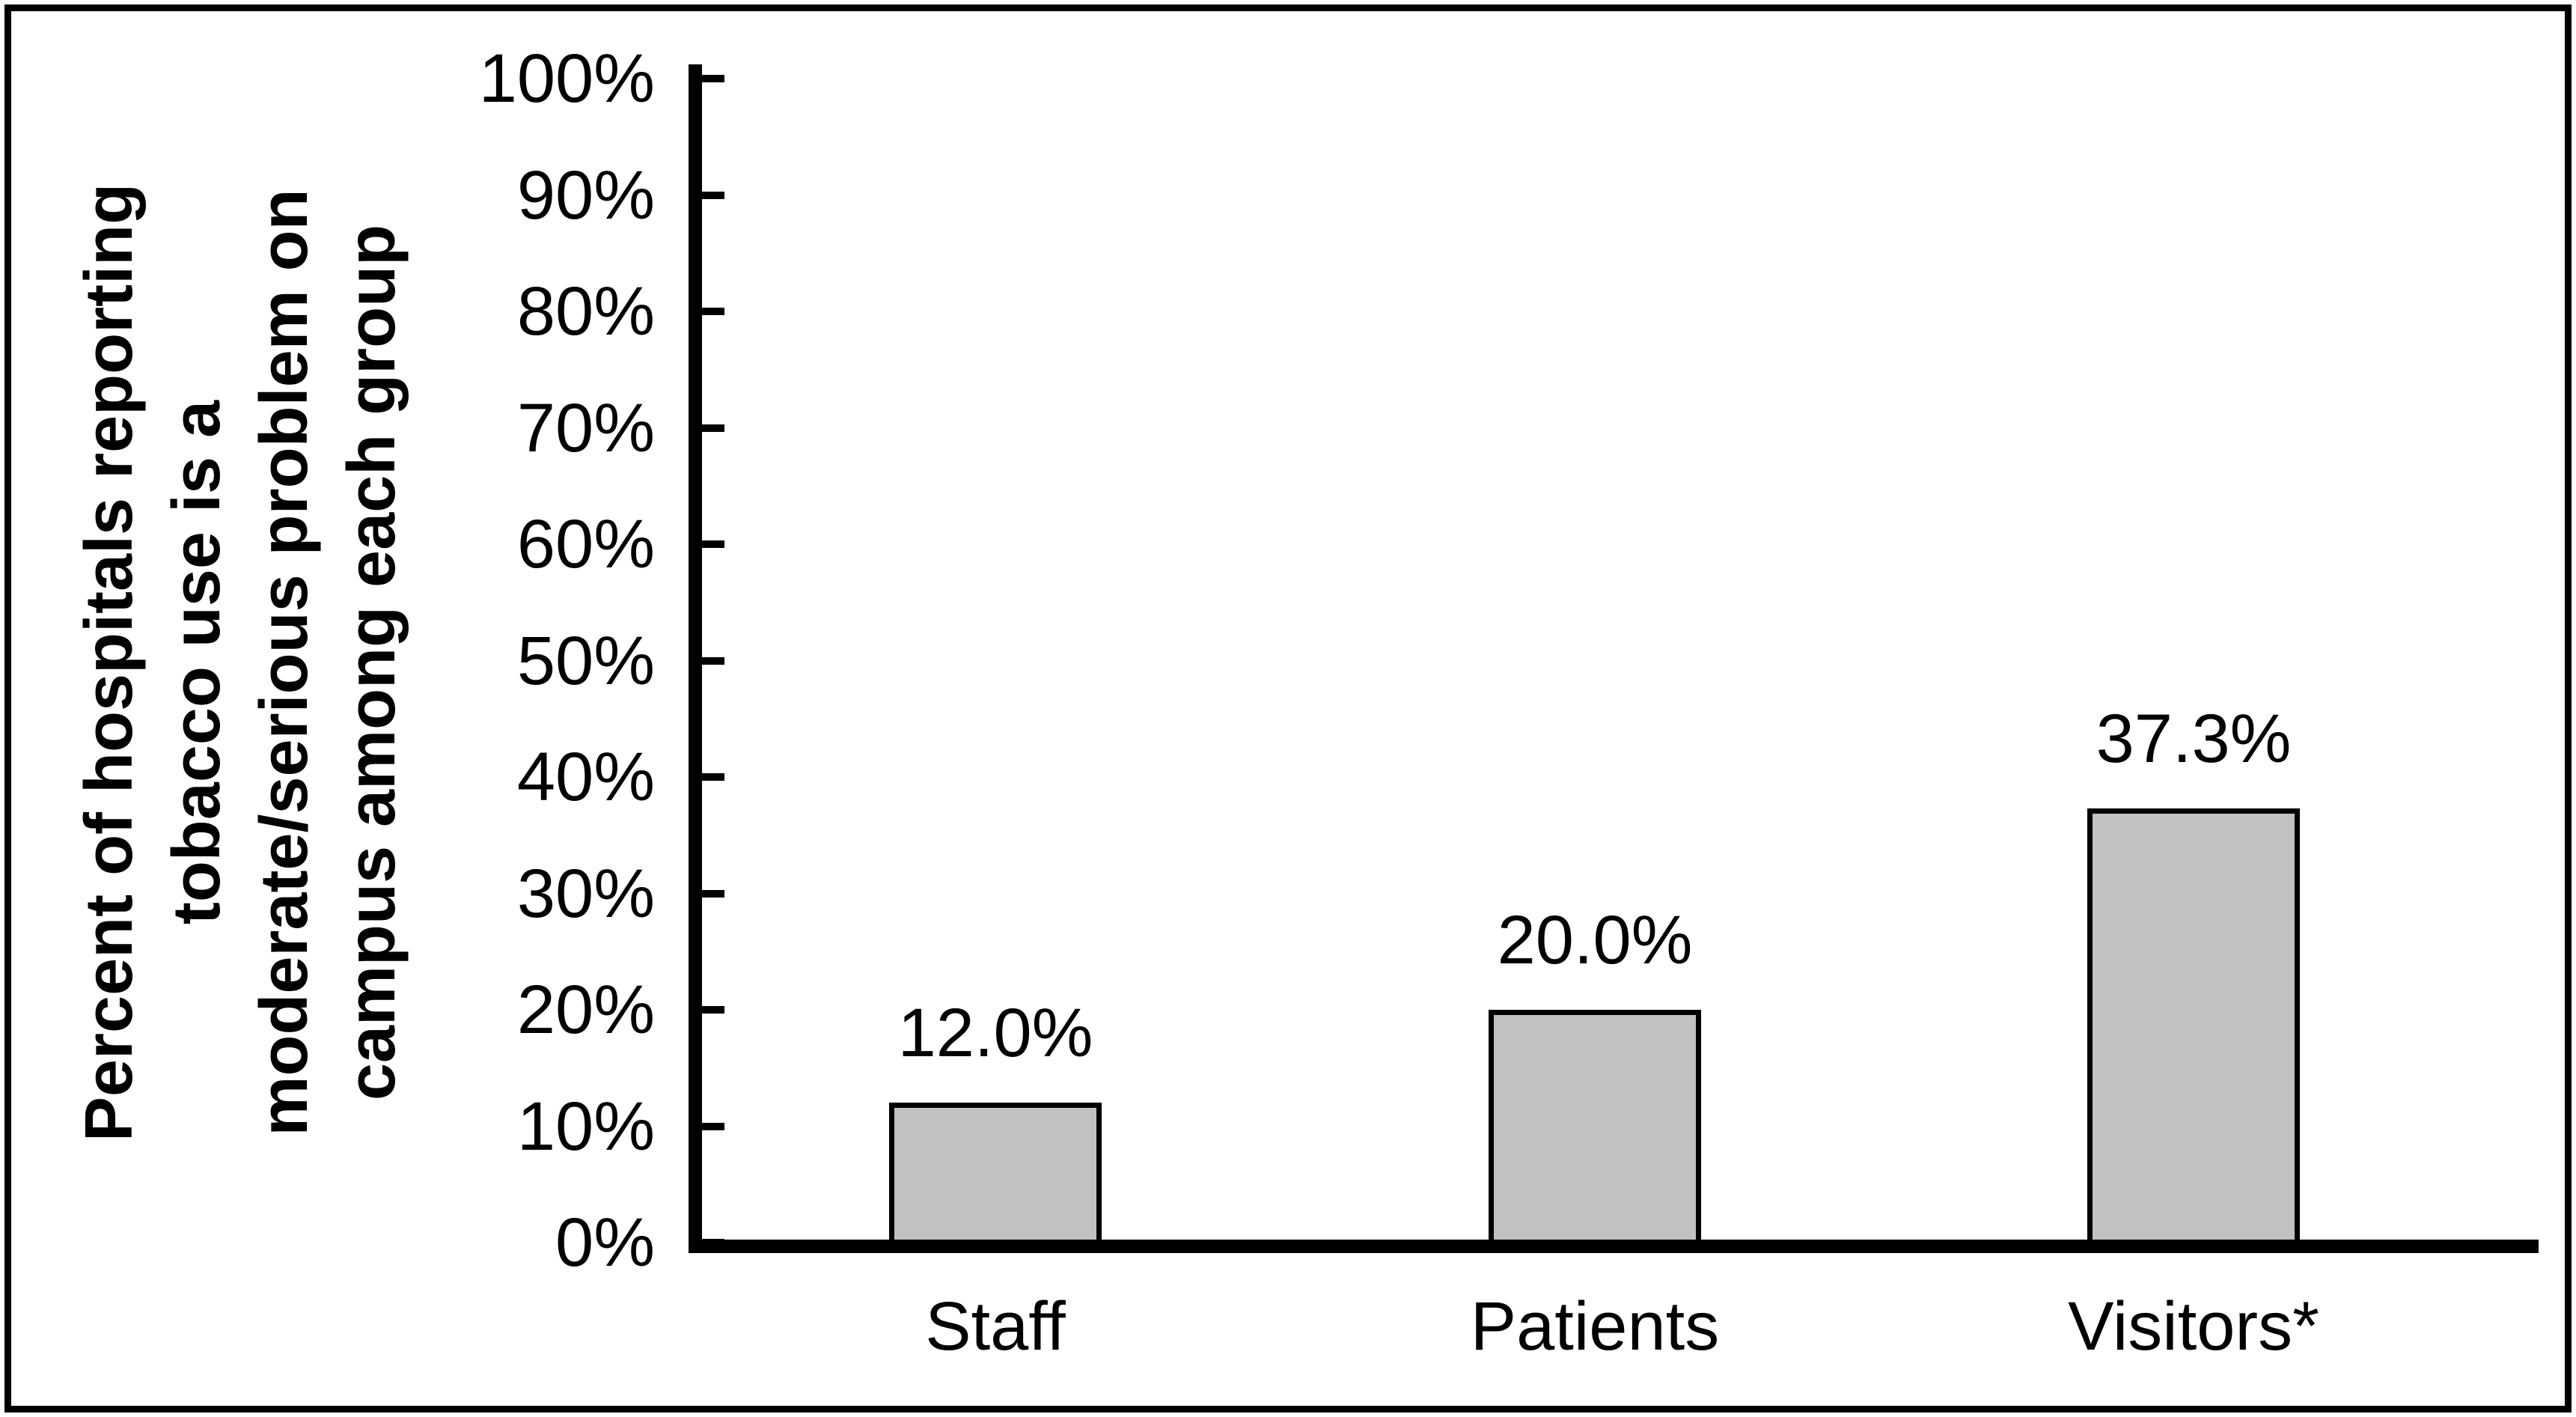 This screenshot has height=1417, width=2576. I want to click on bar-value-label: 12.0%, so click(995, 1033).